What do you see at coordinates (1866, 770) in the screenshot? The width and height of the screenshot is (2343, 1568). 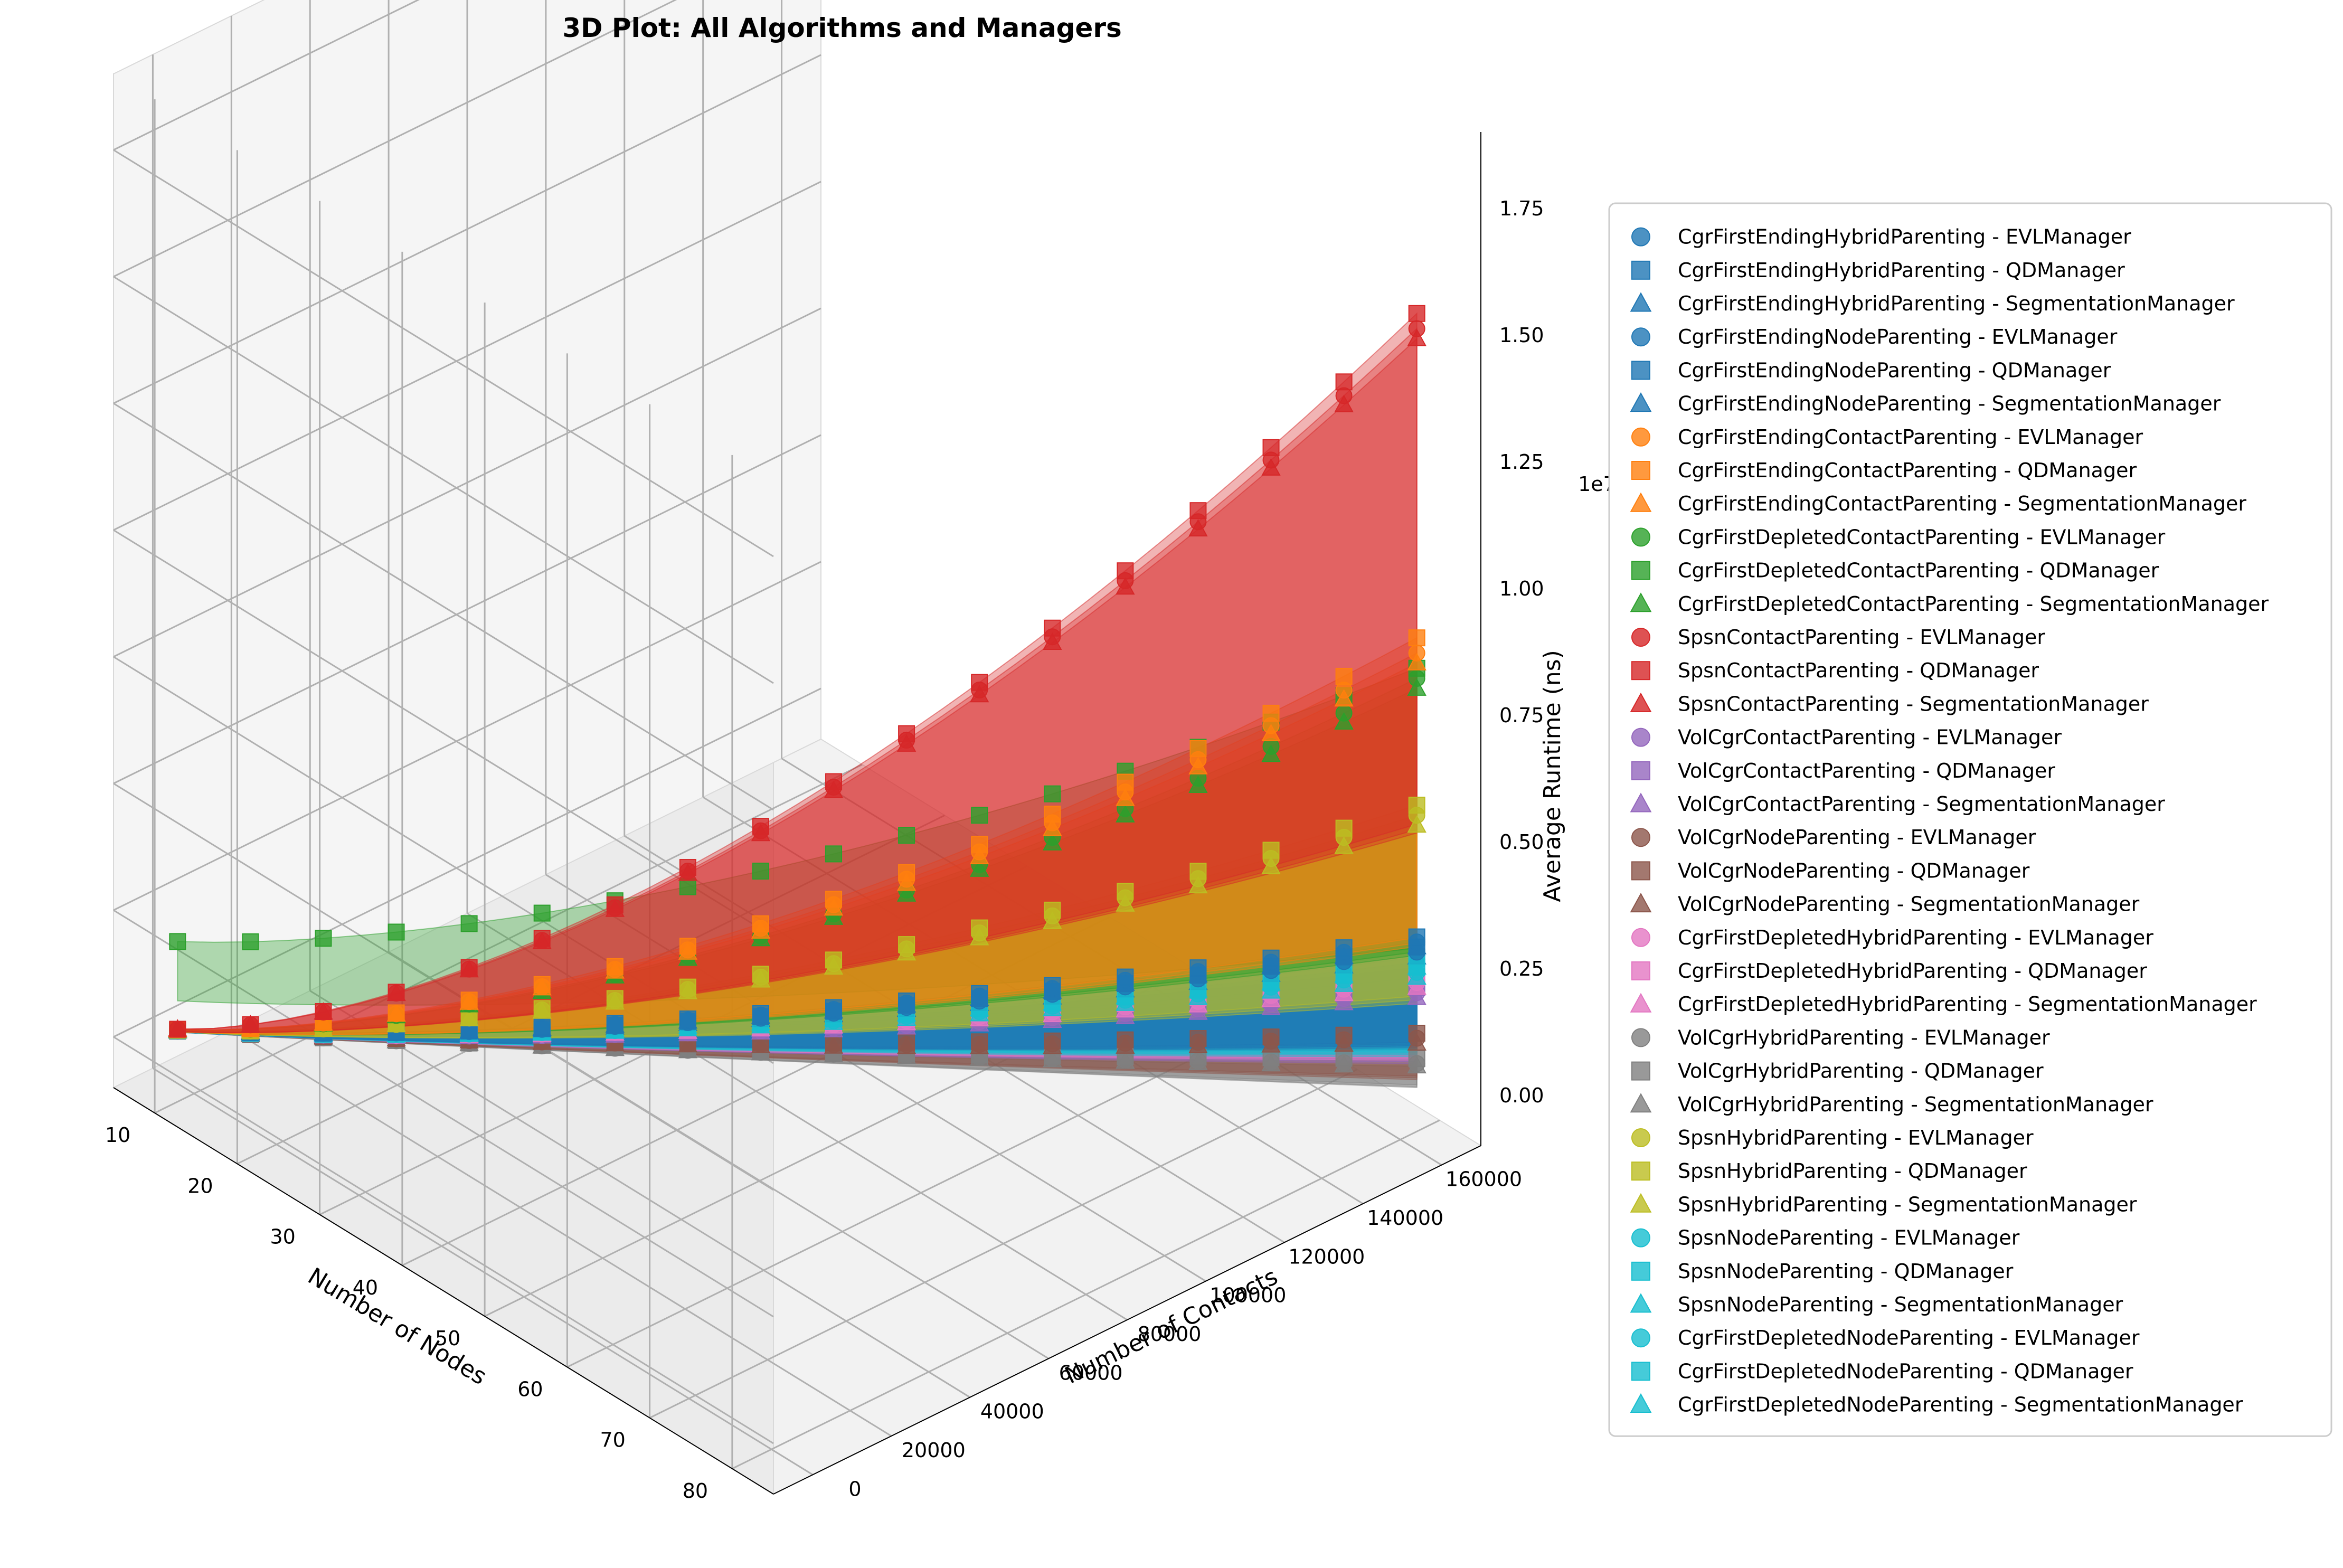 I see `legend-entry: VolCgrContactParenting - QDManager` at bounding box center [1866, 770].